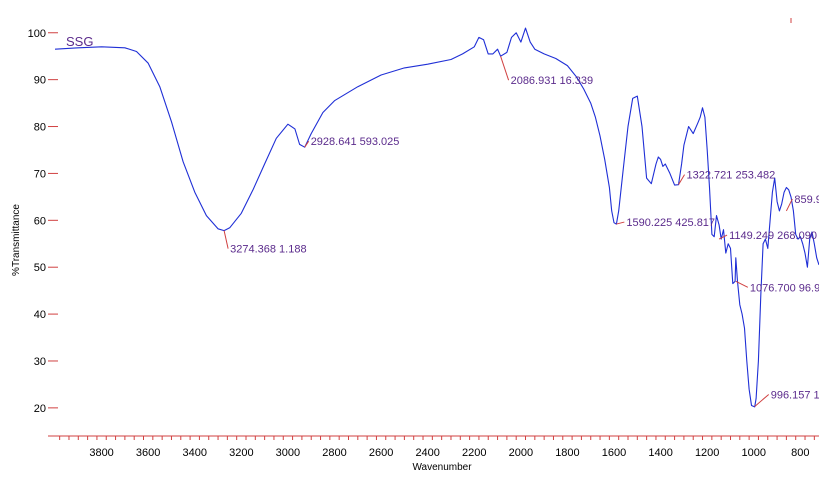 The height and width of the screenshot is (478, 819). I want to click on x-tick-label: 2800, so click(334, 453).